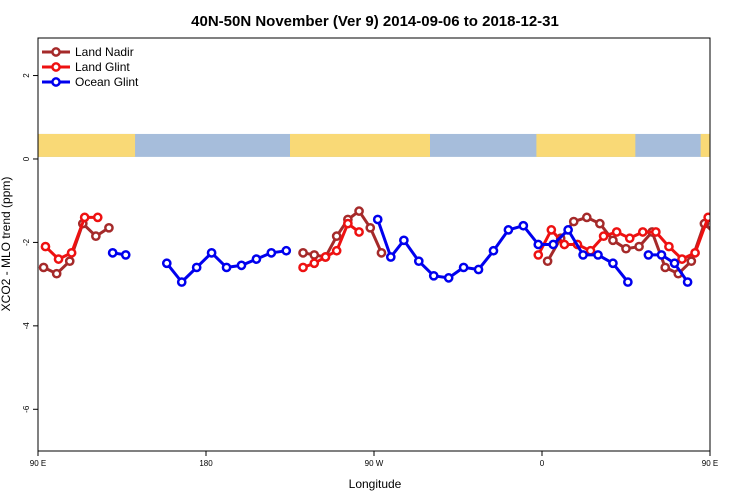  I want to click on legend-item-2: Ocean Glint, so click(90, 82).